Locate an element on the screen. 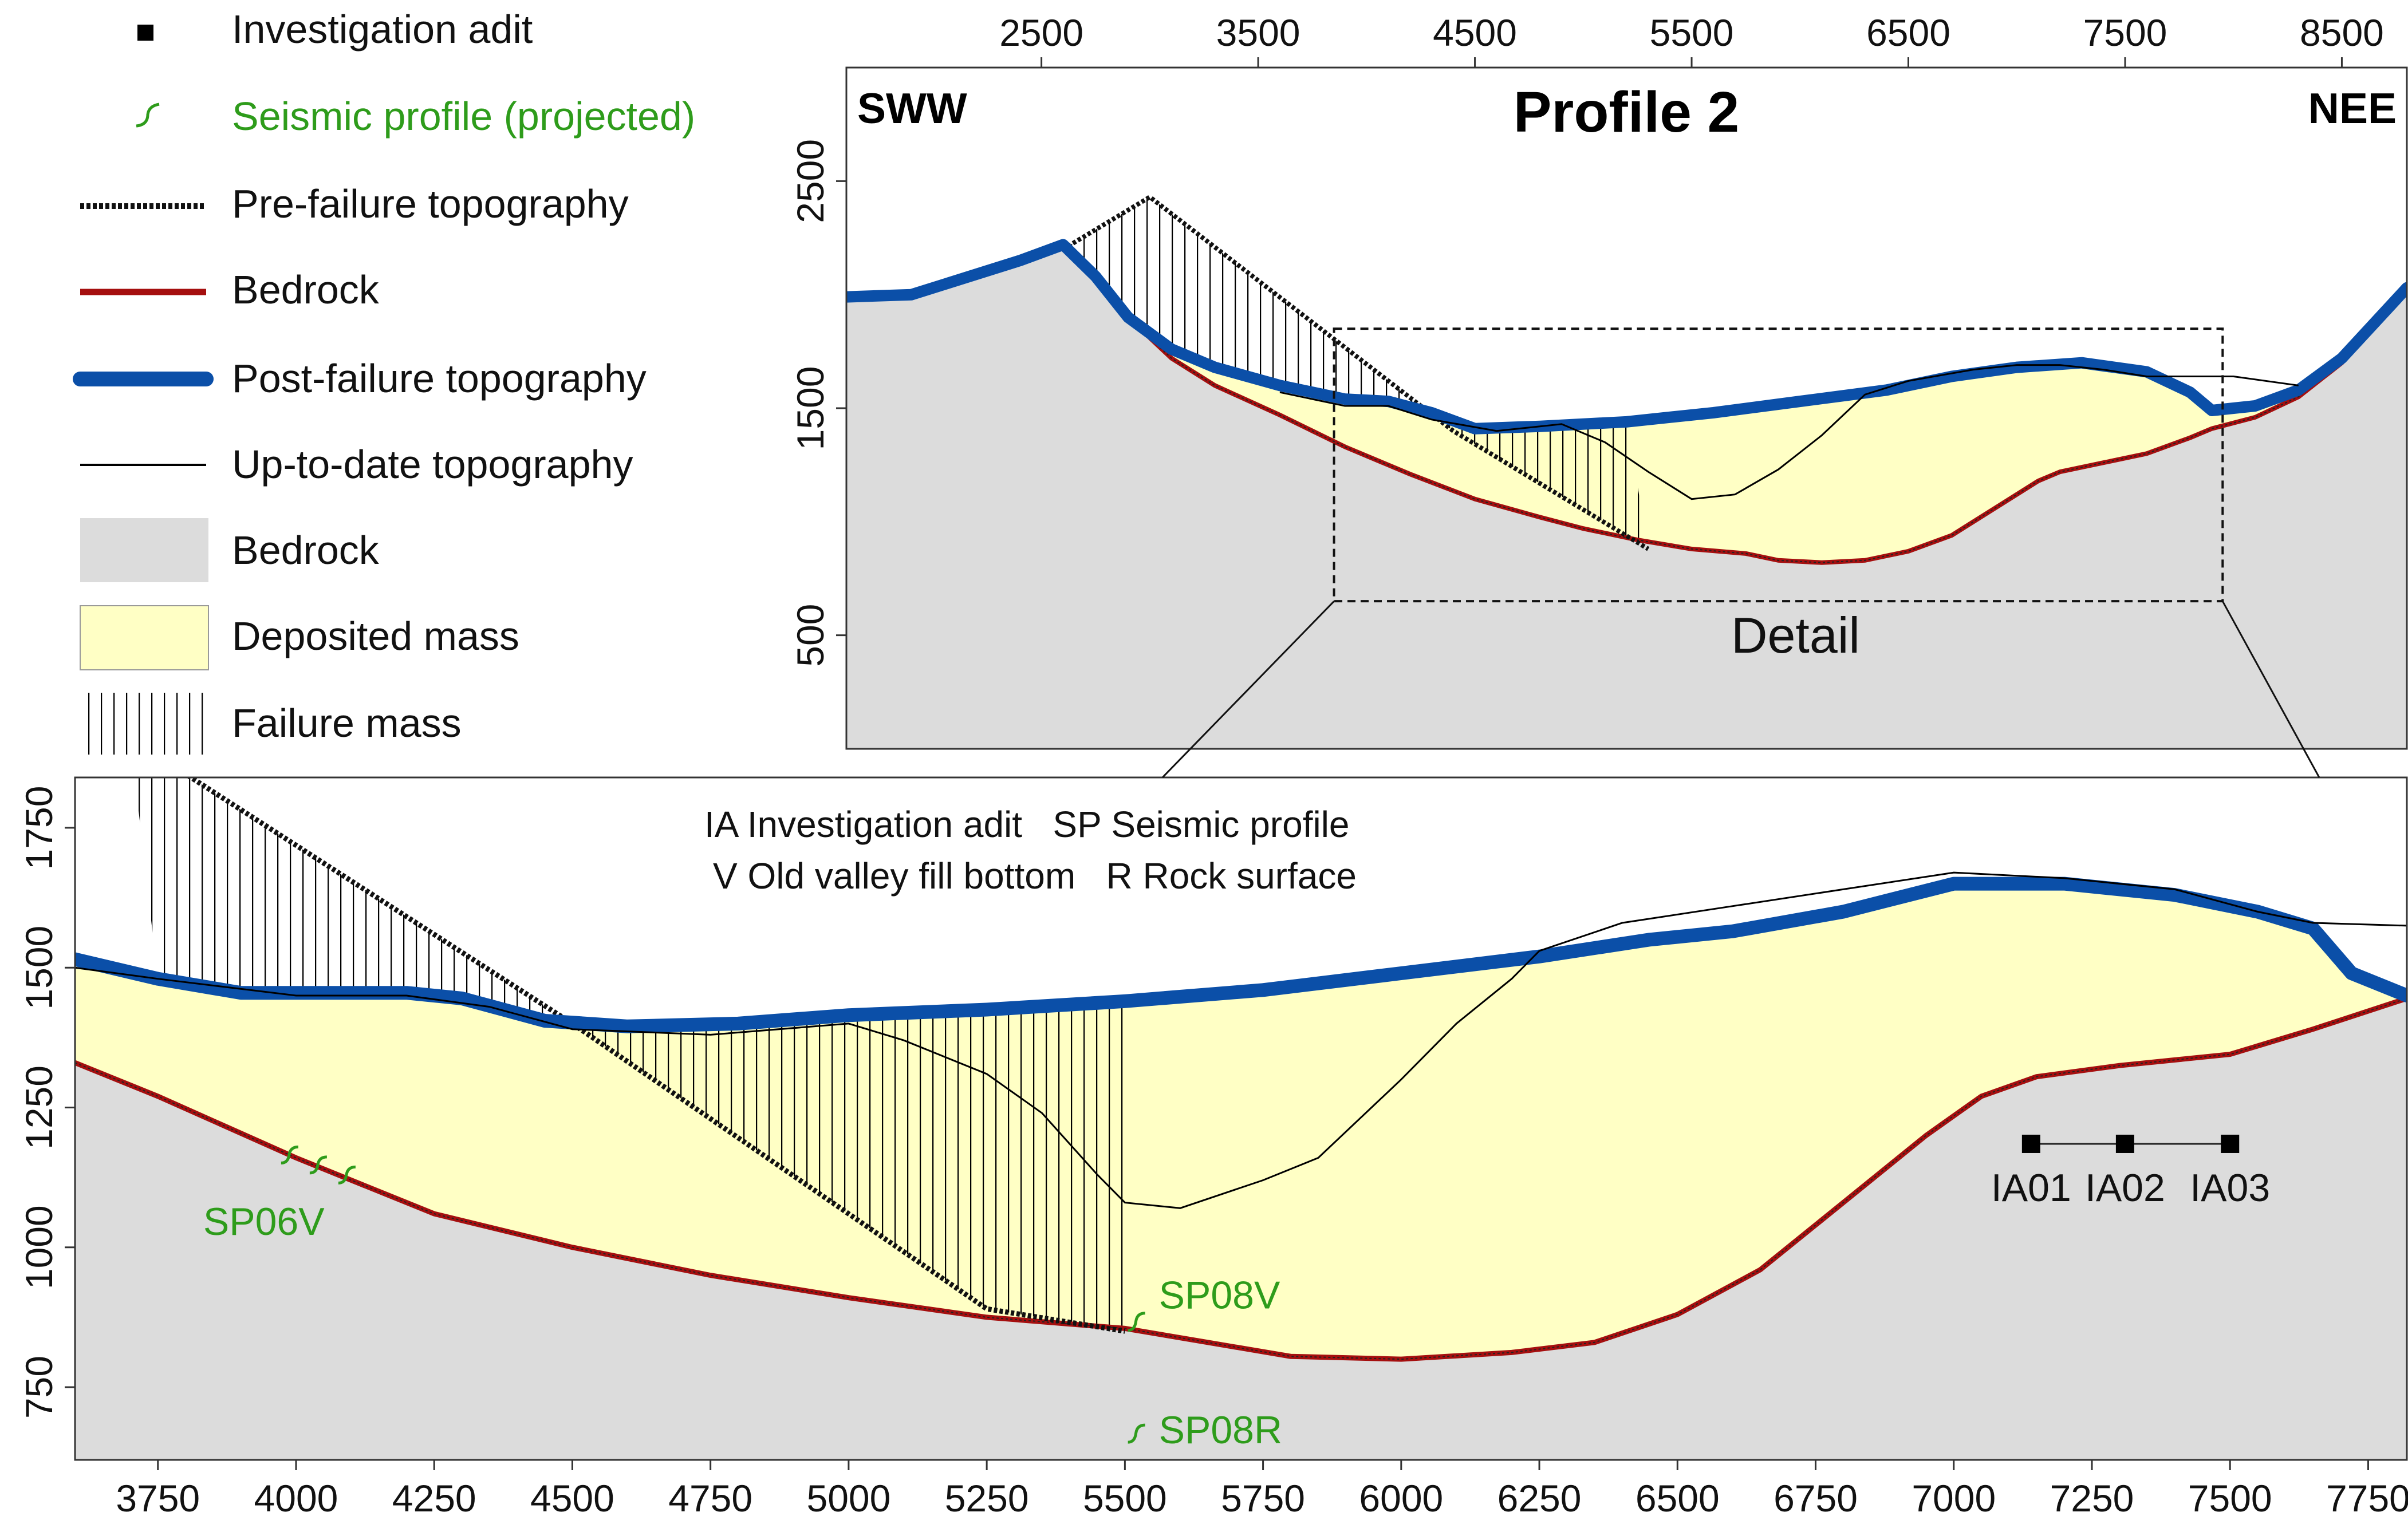  legend-item-deposited: Deposited mass is located at coordinates (299, 638).